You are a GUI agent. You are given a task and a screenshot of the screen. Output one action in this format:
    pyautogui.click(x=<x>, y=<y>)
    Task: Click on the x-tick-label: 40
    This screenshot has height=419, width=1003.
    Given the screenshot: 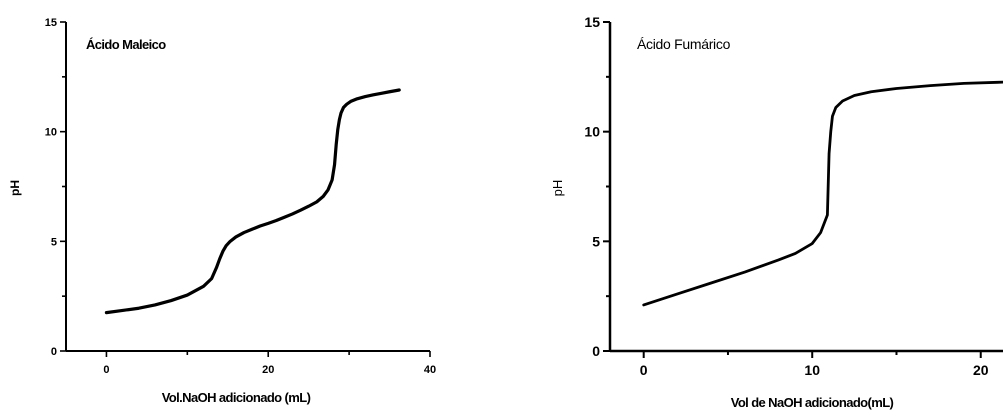 What is the action you would take?
    pyautogui.click(x=430, y=370)
    